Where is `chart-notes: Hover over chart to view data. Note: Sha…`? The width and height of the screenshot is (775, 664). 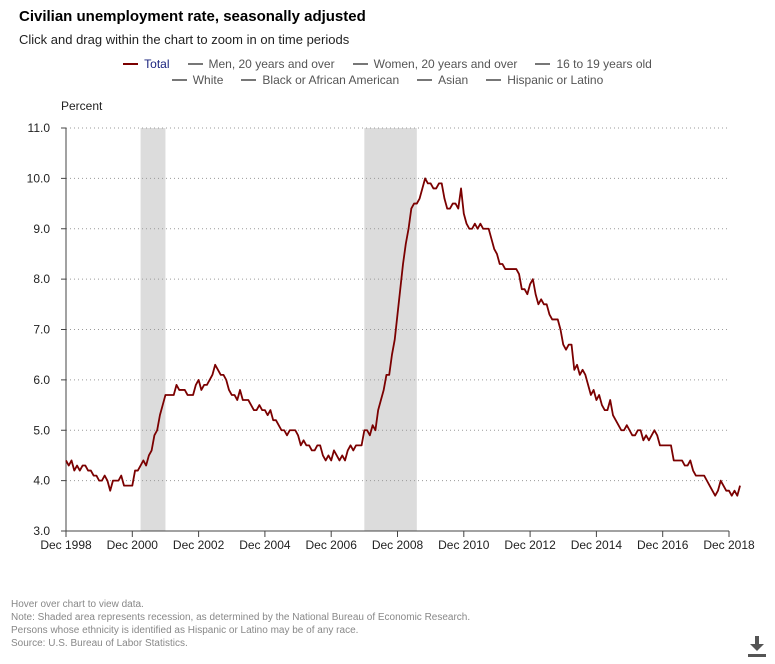
chart-notes: Hover over chart to view data. Note: Sha… is located at coordinates (240, 624).